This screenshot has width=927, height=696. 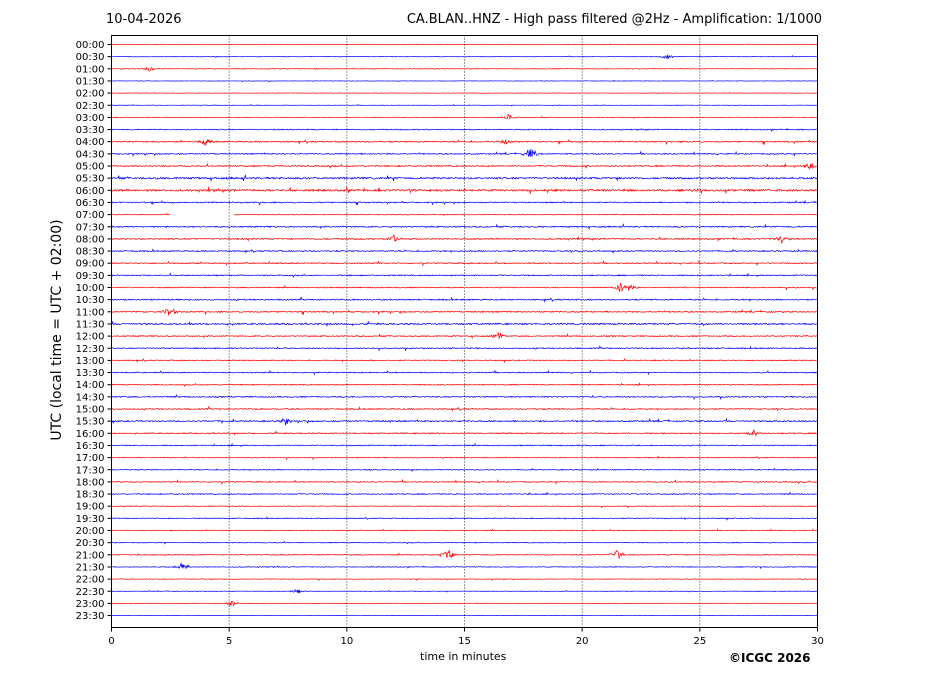 I want to click on y-tick-label-1300: 13:00, so click(x=90, y=361).